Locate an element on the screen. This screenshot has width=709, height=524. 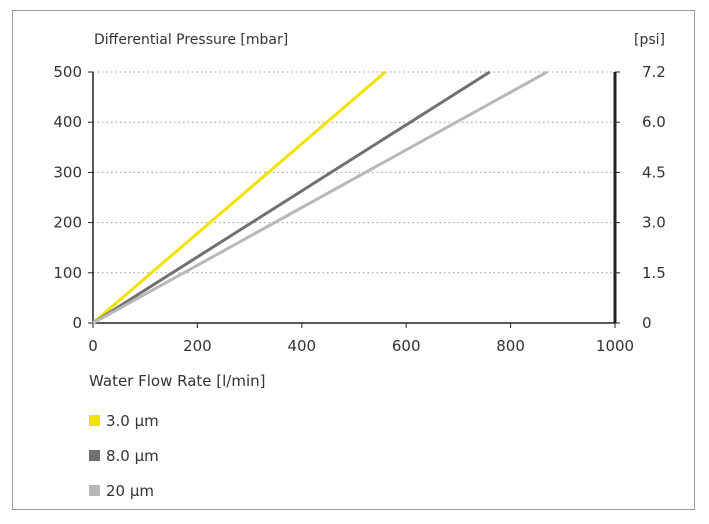
legend-label-3um: 3.0 µm is located at coordinates (132, 420).